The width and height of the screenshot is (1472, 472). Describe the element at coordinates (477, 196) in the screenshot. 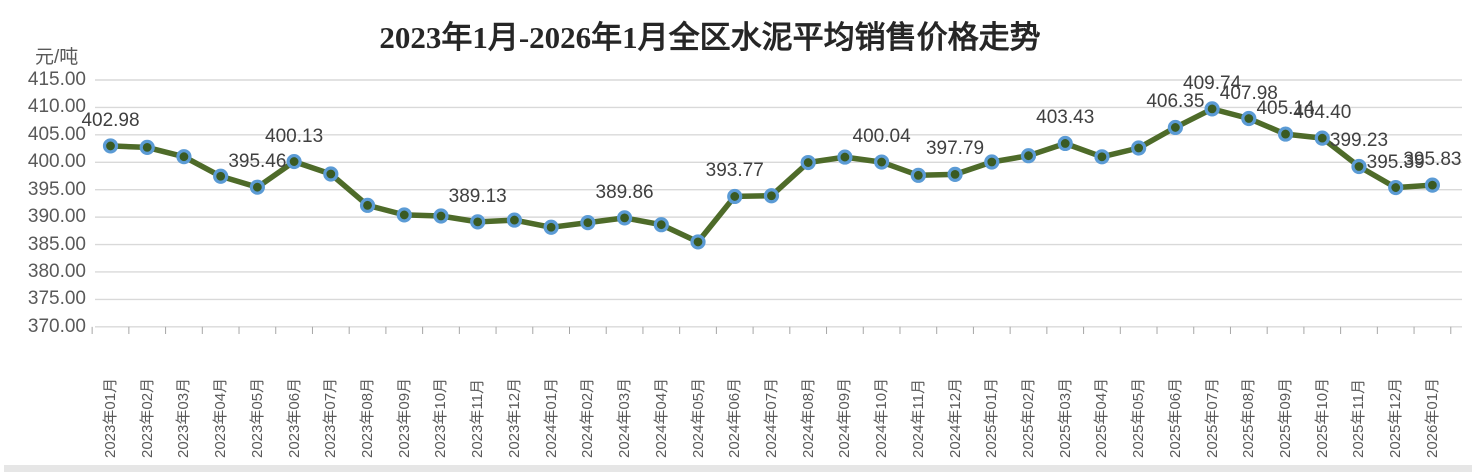

I see `data-label-2023年11月: 389.13` at that location.